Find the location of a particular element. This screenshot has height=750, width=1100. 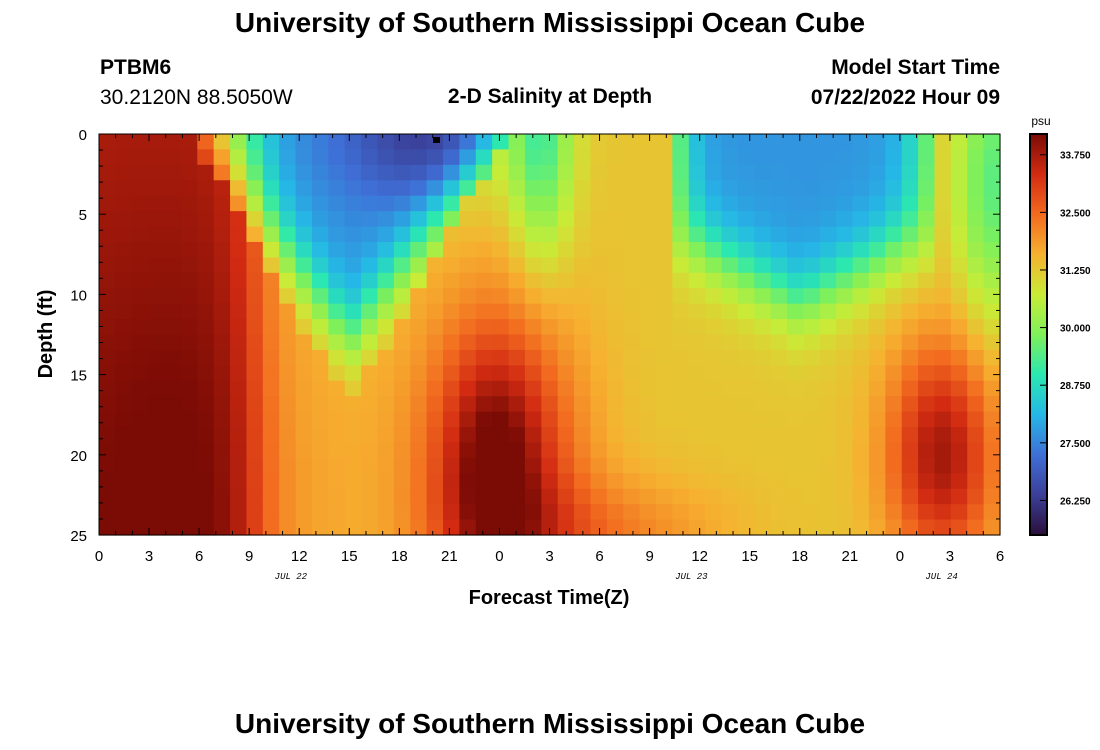

x-tick-label: 21 is located at coordinates (449, 556).